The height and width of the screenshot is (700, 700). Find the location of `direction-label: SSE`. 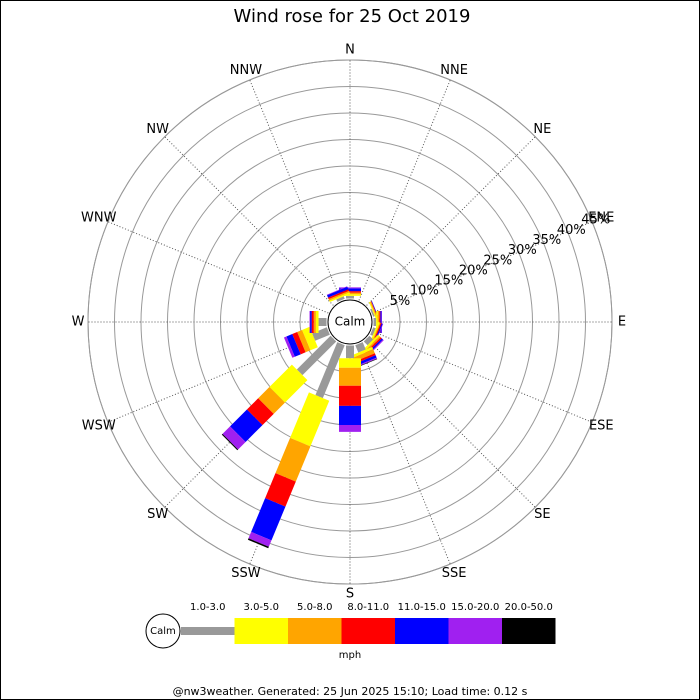

direction-label: SSE is located at coordinates (454, 573).